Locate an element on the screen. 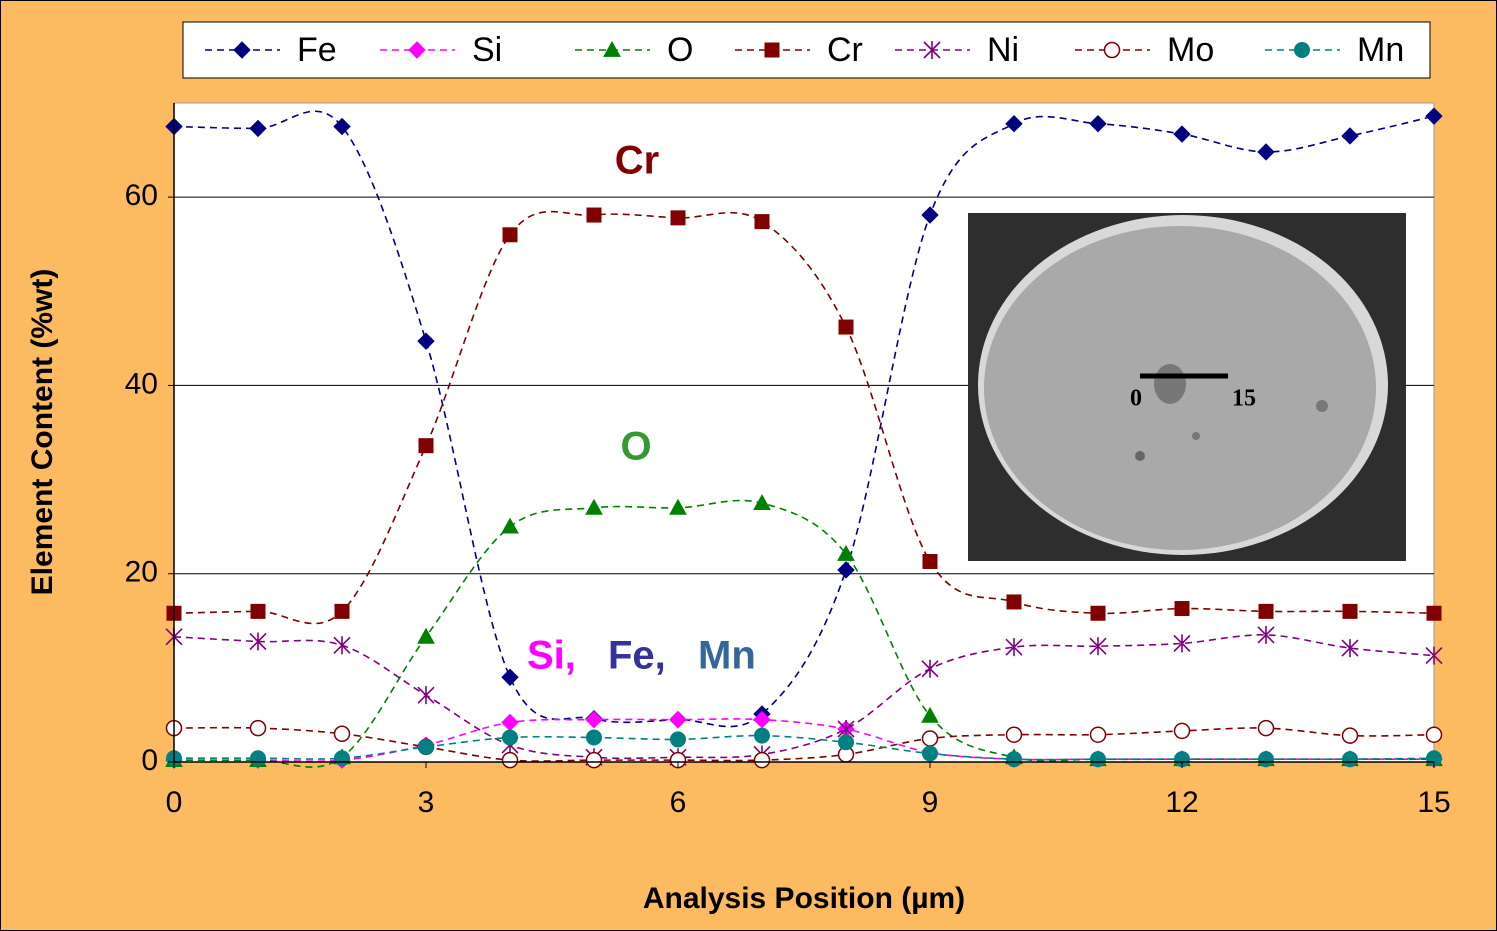 This screenshot has height=931, width=1497. x-tick-label: 3 is located at coordinates (426, 802).